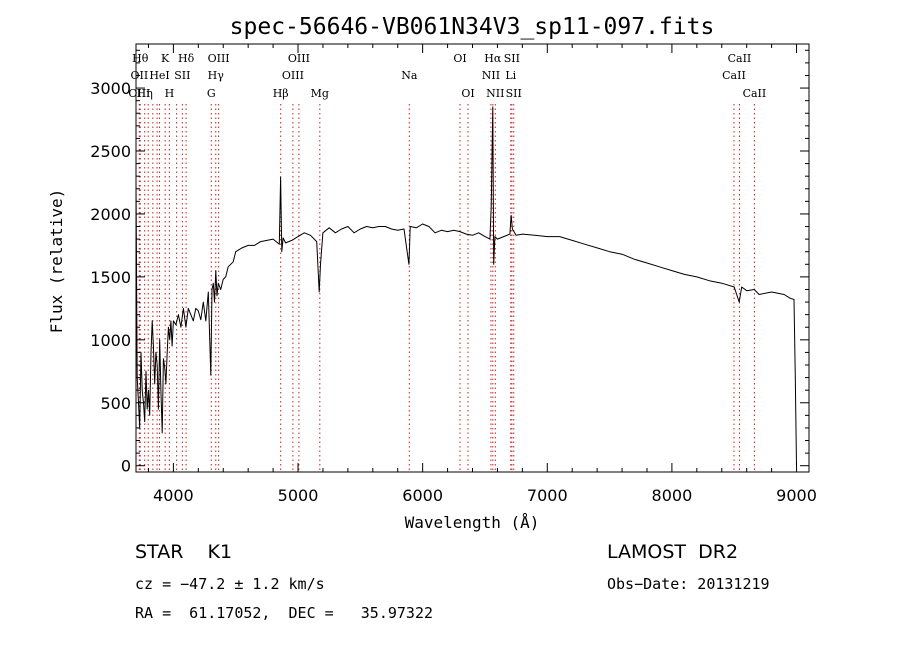 The image size is (900, 650). I want to click on y-tick-label: 1500, so click(110, 277).